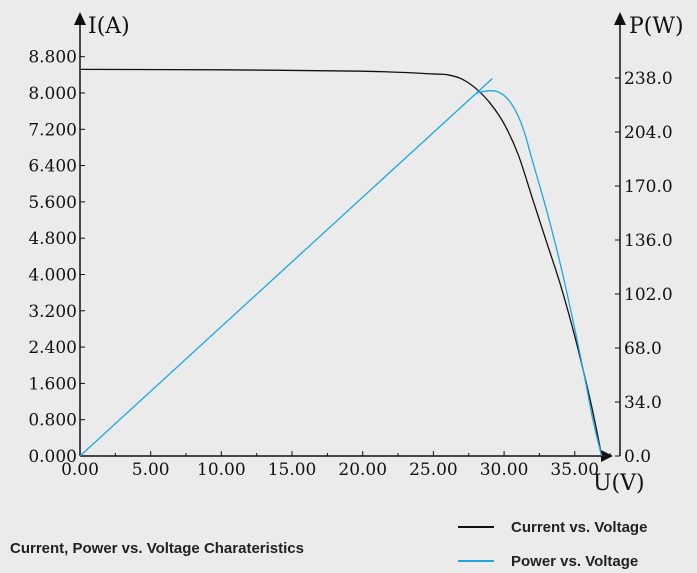 This screenshot has height=573, width=697. I want to click on x-tick-label: 15.00, so click(292, 470).